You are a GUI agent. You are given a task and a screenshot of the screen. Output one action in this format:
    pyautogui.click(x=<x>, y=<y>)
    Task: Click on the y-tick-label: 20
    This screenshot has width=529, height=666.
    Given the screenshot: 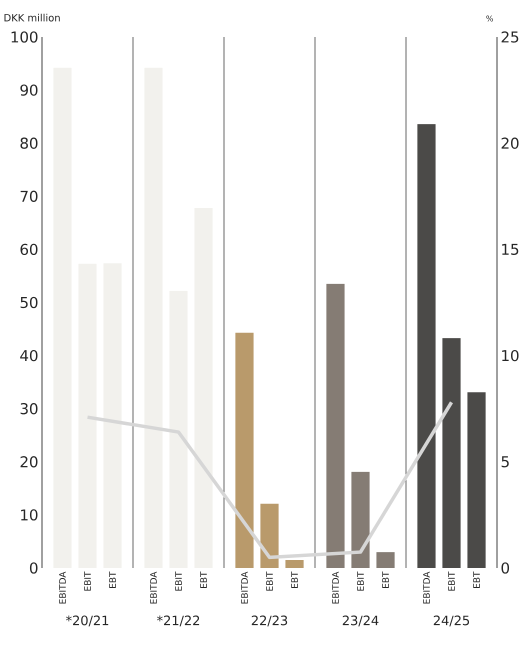 What is the action you would take?
    pyautogui.click(x=29, y=462)
    